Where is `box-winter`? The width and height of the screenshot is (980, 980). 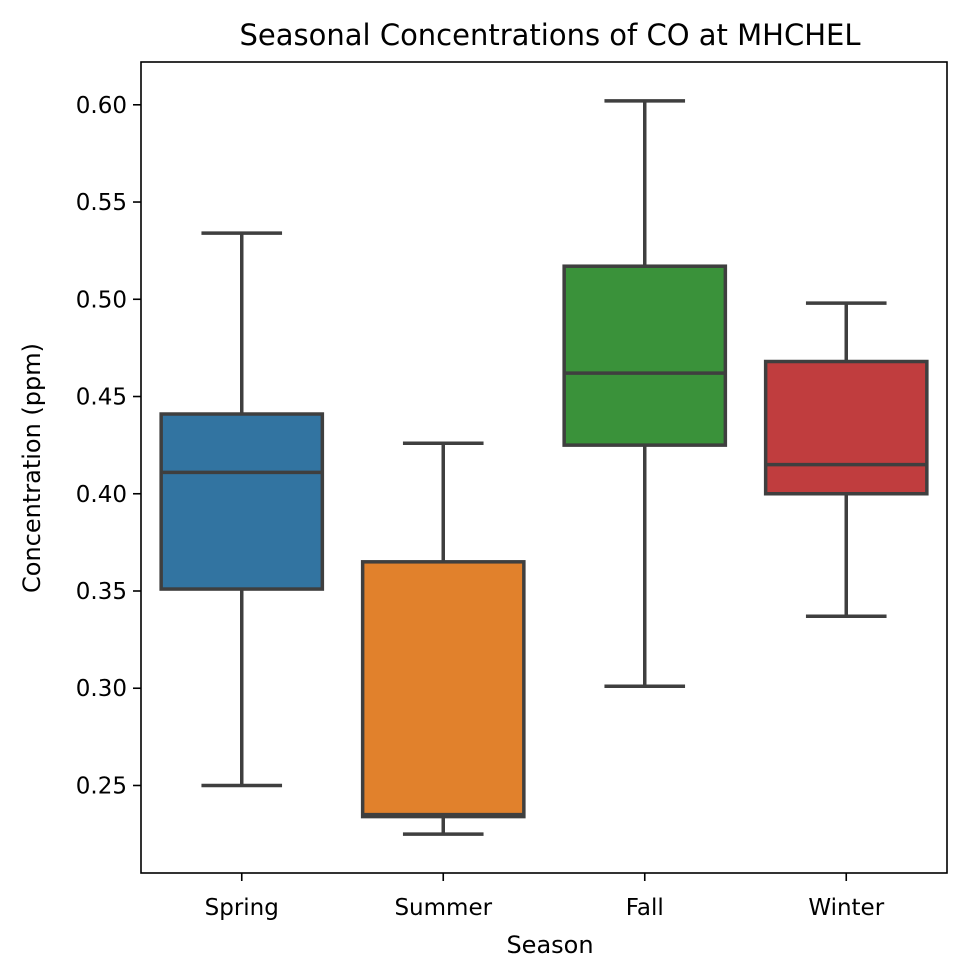
box-winter is located at coordinates (846, 460).